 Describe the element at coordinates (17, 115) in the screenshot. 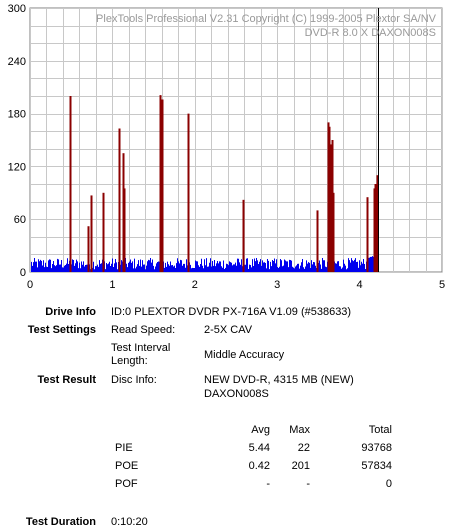

I see `y-tick-label: 180` at that location.